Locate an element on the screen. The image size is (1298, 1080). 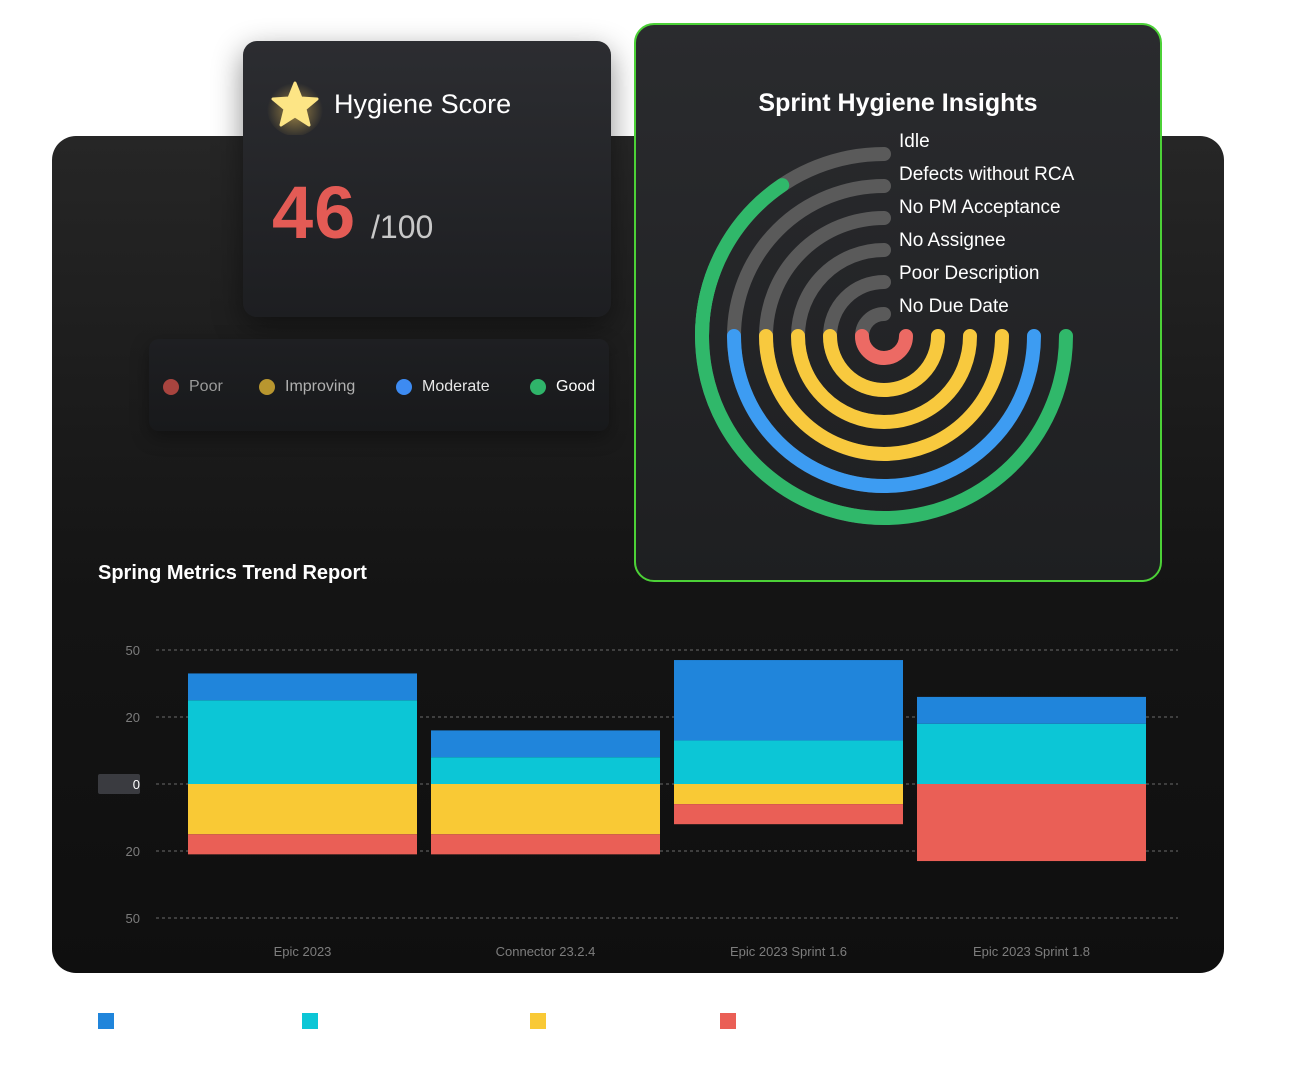
series-2-swatch-icon is located at coordinates (310, 1021).